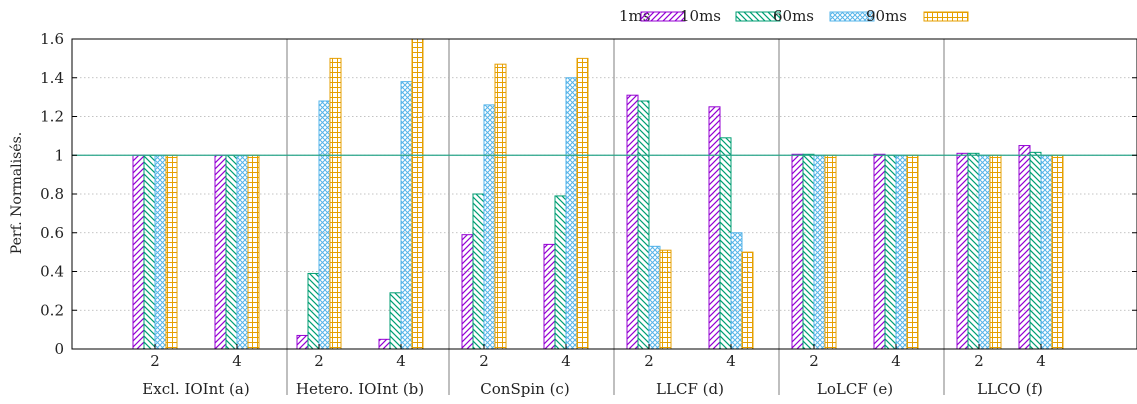 This screenshot has height=404, width=1137. What do you see at coordinates (59, 155) in the screenshot?
I see `y-tick-label: 1` at bounding box center [59, 155].